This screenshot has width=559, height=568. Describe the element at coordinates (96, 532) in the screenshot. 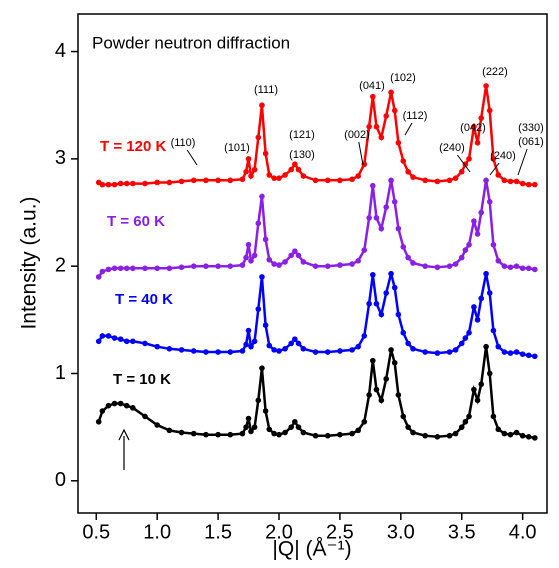

I see `x-tick-label: 0.5` at that location.